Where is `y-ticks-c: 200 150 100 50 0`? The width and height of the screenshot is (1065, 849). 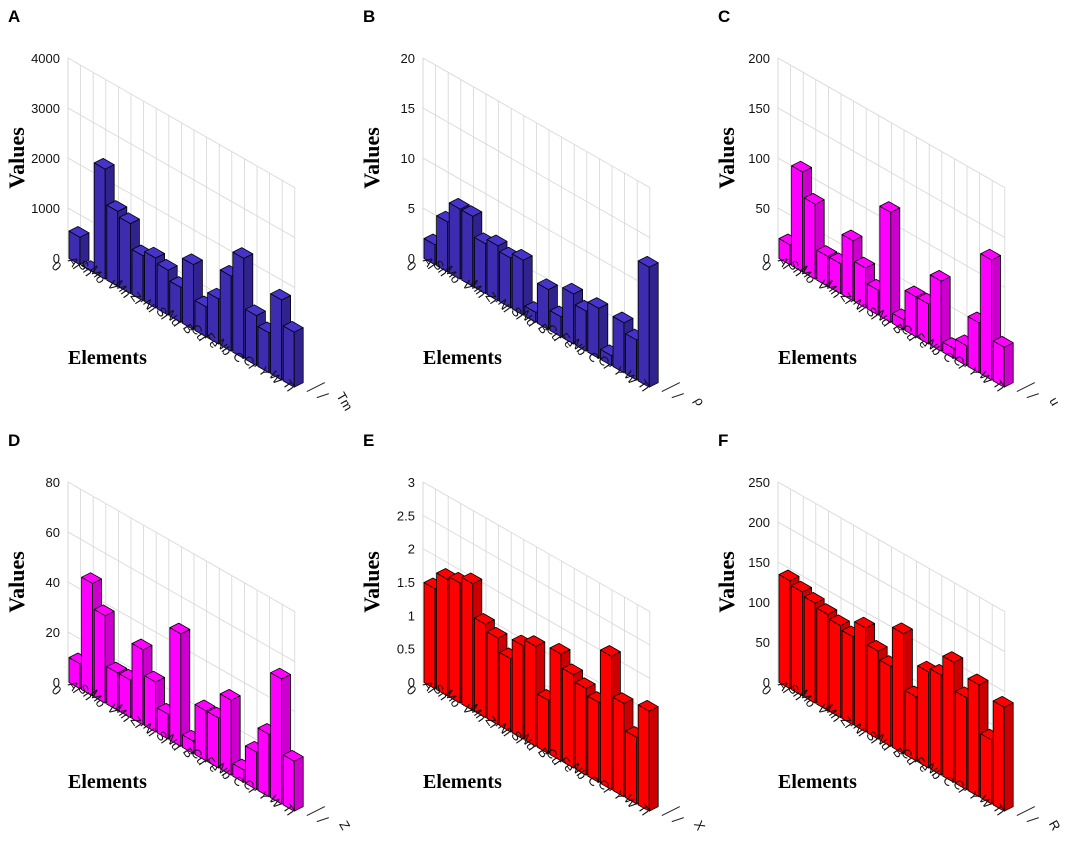 y-ticks-c: 200 150 100 50 0 is located at coordinates (759, 158).